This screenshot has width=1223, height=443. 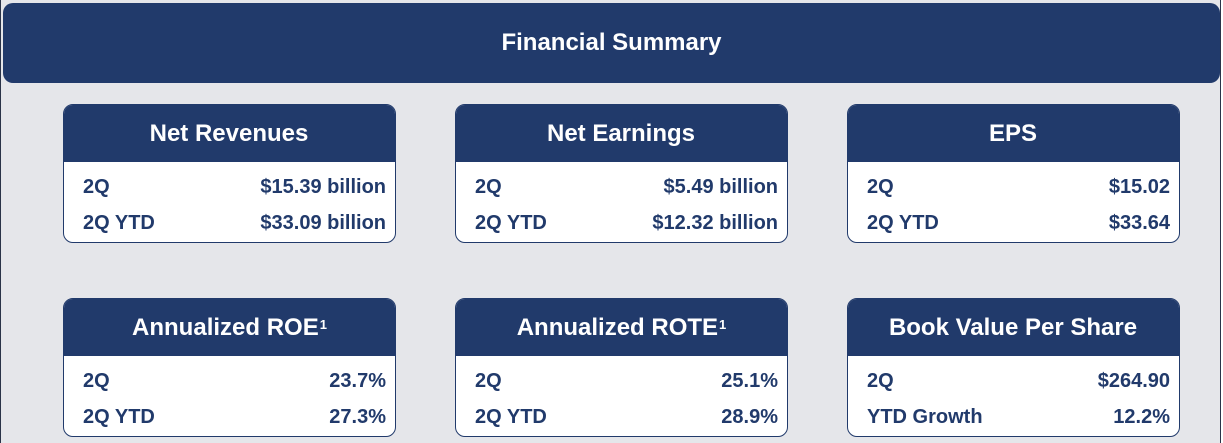 What do you see at coordinates (621, 381) in the screenshot?
I see `metric-row: 2Q 25.1%` at bounding box center [621, 381].